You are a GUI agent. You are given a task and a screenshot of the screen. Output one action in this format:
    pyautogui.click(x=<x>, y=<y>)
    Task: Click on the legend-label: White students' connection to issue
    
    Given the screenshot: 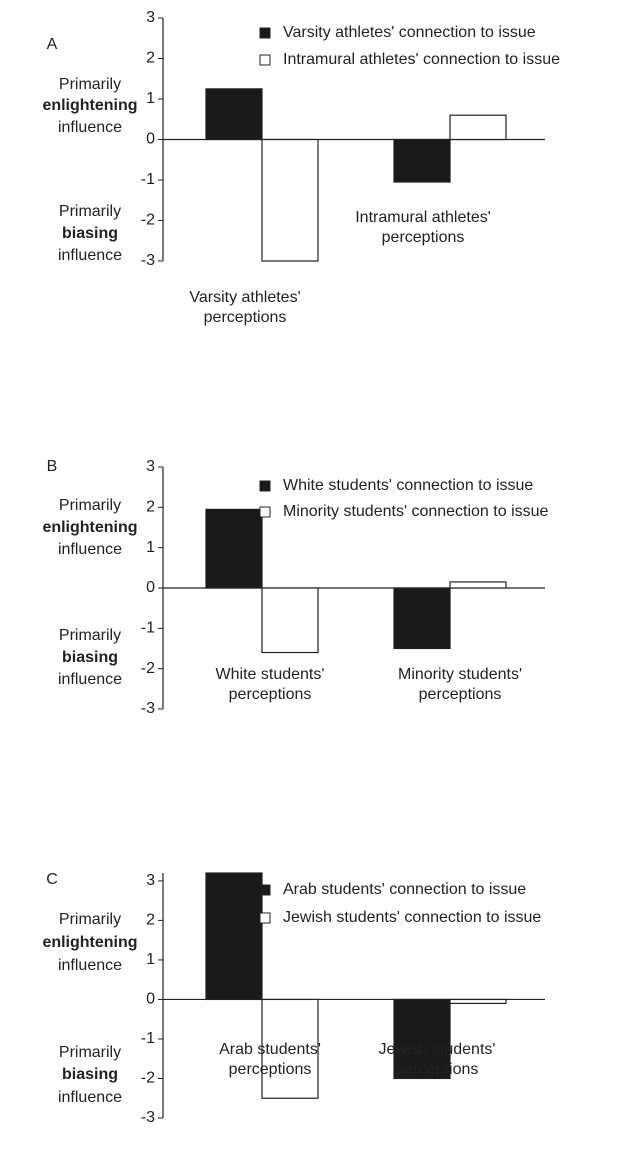 What is the action you would take?
    pyautogui.click(x=408, y=485)
    